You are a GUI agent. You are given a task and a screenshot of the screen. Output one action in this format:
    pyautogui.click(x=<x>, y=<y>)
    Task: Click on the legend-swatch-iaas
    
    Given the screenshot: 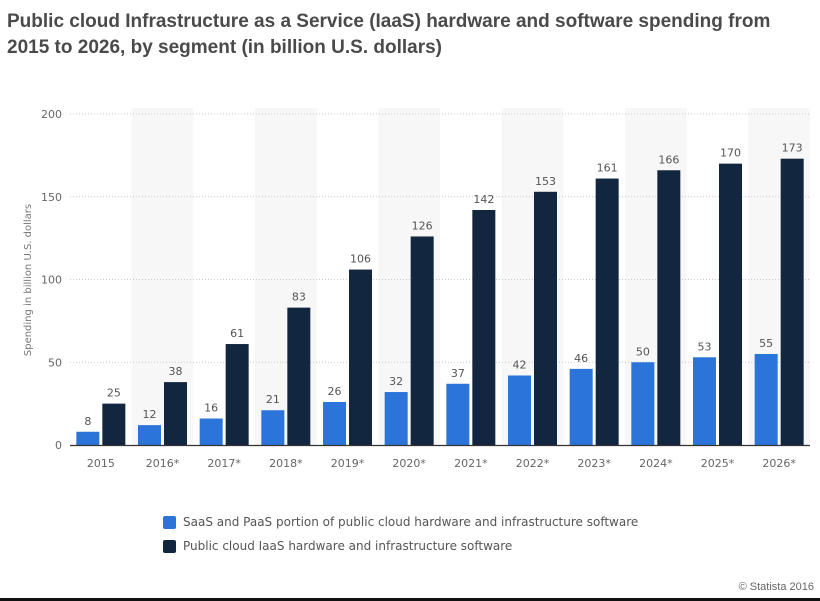 What is the action you would take?
    pyautogui.click(x=169, y=546)
    